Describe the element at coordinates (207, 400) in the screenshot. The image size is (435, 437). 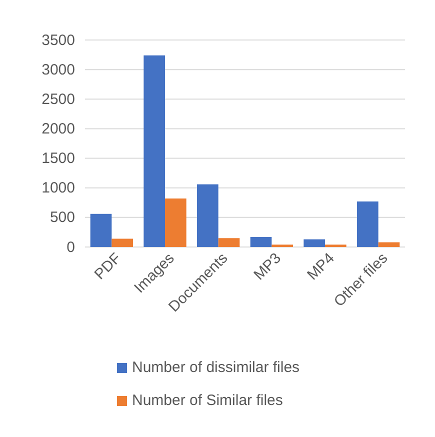
I see `legend-label: Number of Similar files` at that location.